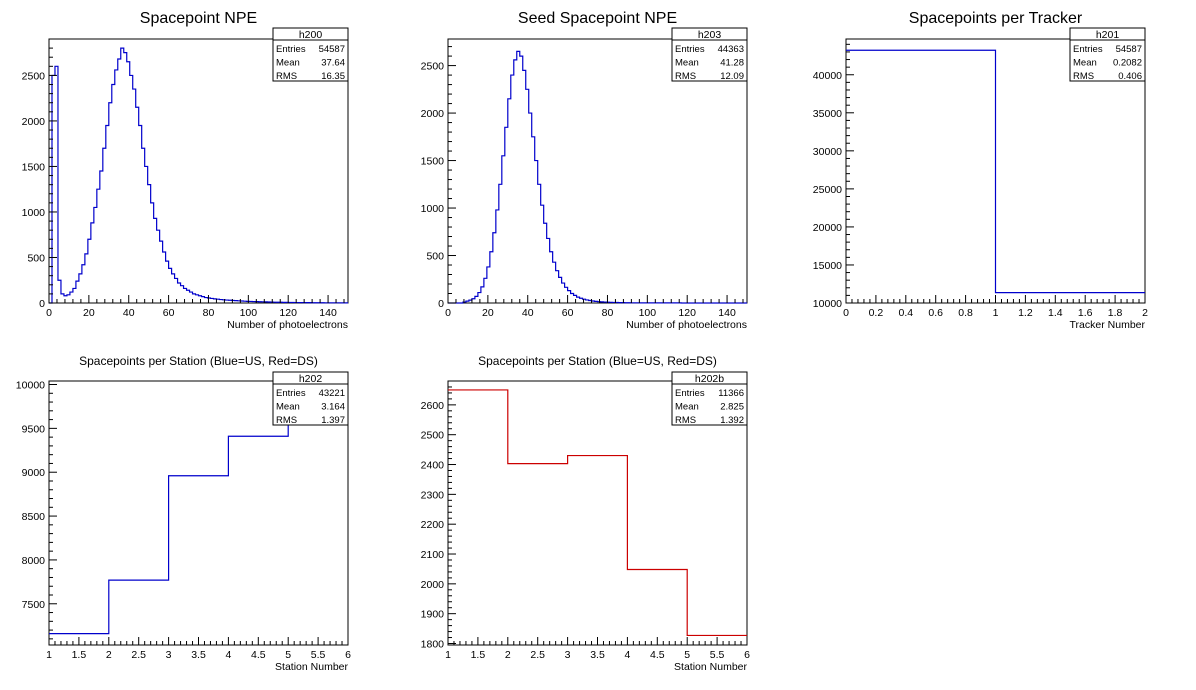 The width and height of the screenshot is (1196, 690). Describe the element at coordinates (996, 18) in the screenshot. I see `chart-title: Spacepoints per Tracker` at that location.